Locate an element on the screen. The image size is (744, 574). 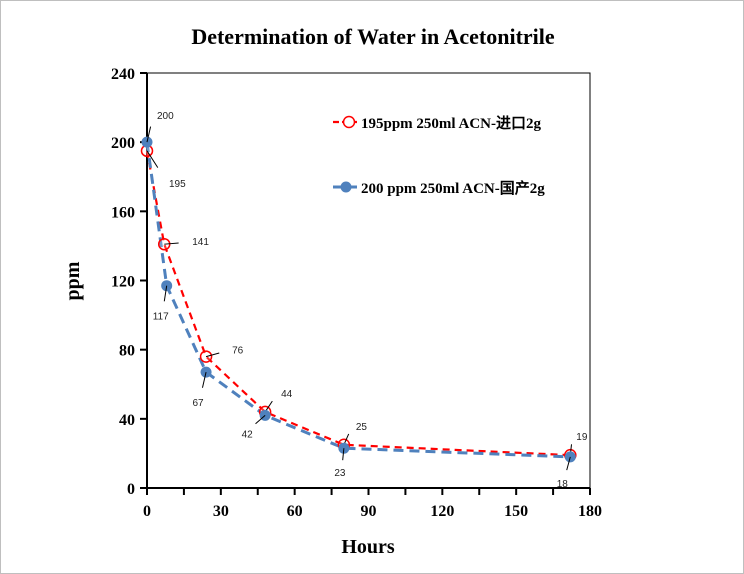
legend-marker-open-circle is located at coordinates (349, 122).